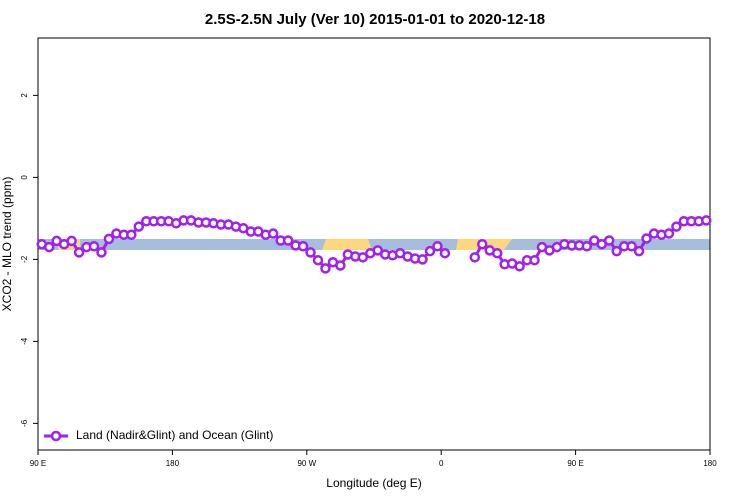  I want to click on legend-marker, so click(56, 436).